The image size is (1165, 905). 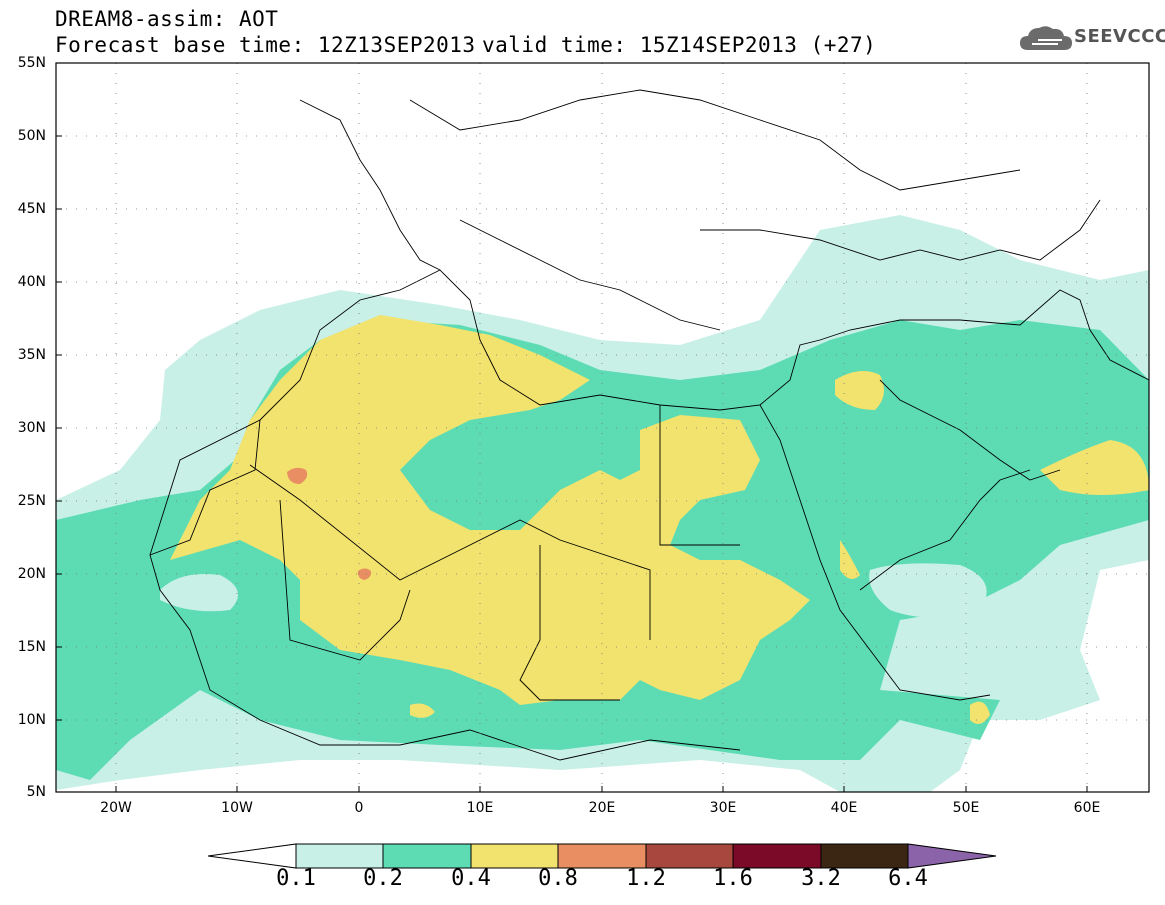 What do you see at coordinates (359, 808) in the screenshot?
I see `lon-label-0: 0` at bounding box center [359, 808].